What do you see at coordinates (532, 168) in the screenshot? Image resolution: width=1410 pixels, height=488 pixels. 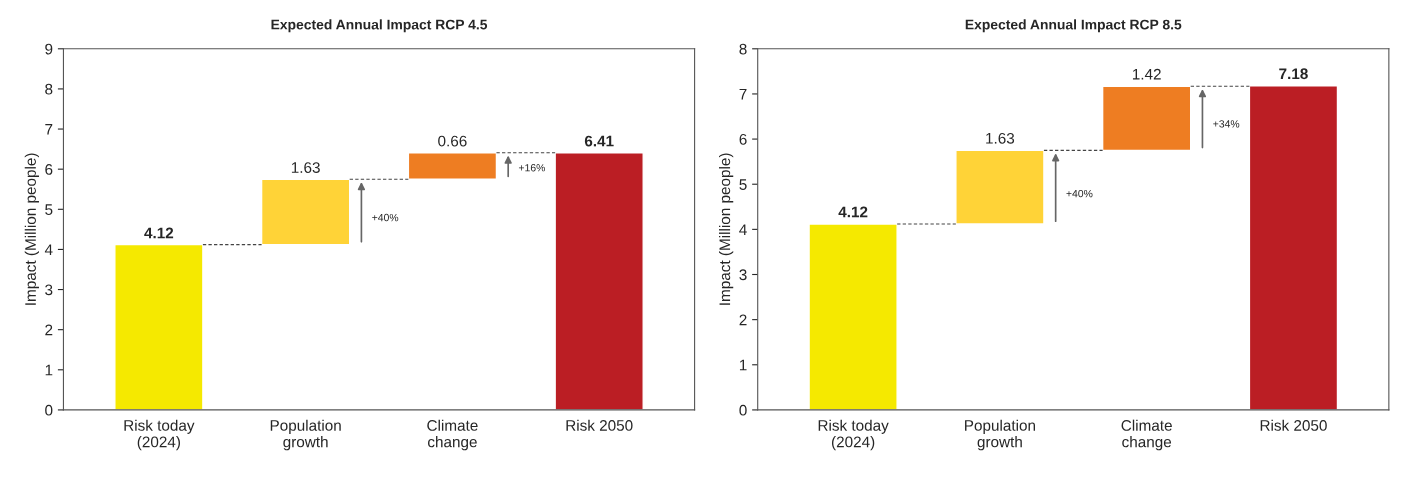 I see `annotation: +16%` at bounding box center [532, 168].